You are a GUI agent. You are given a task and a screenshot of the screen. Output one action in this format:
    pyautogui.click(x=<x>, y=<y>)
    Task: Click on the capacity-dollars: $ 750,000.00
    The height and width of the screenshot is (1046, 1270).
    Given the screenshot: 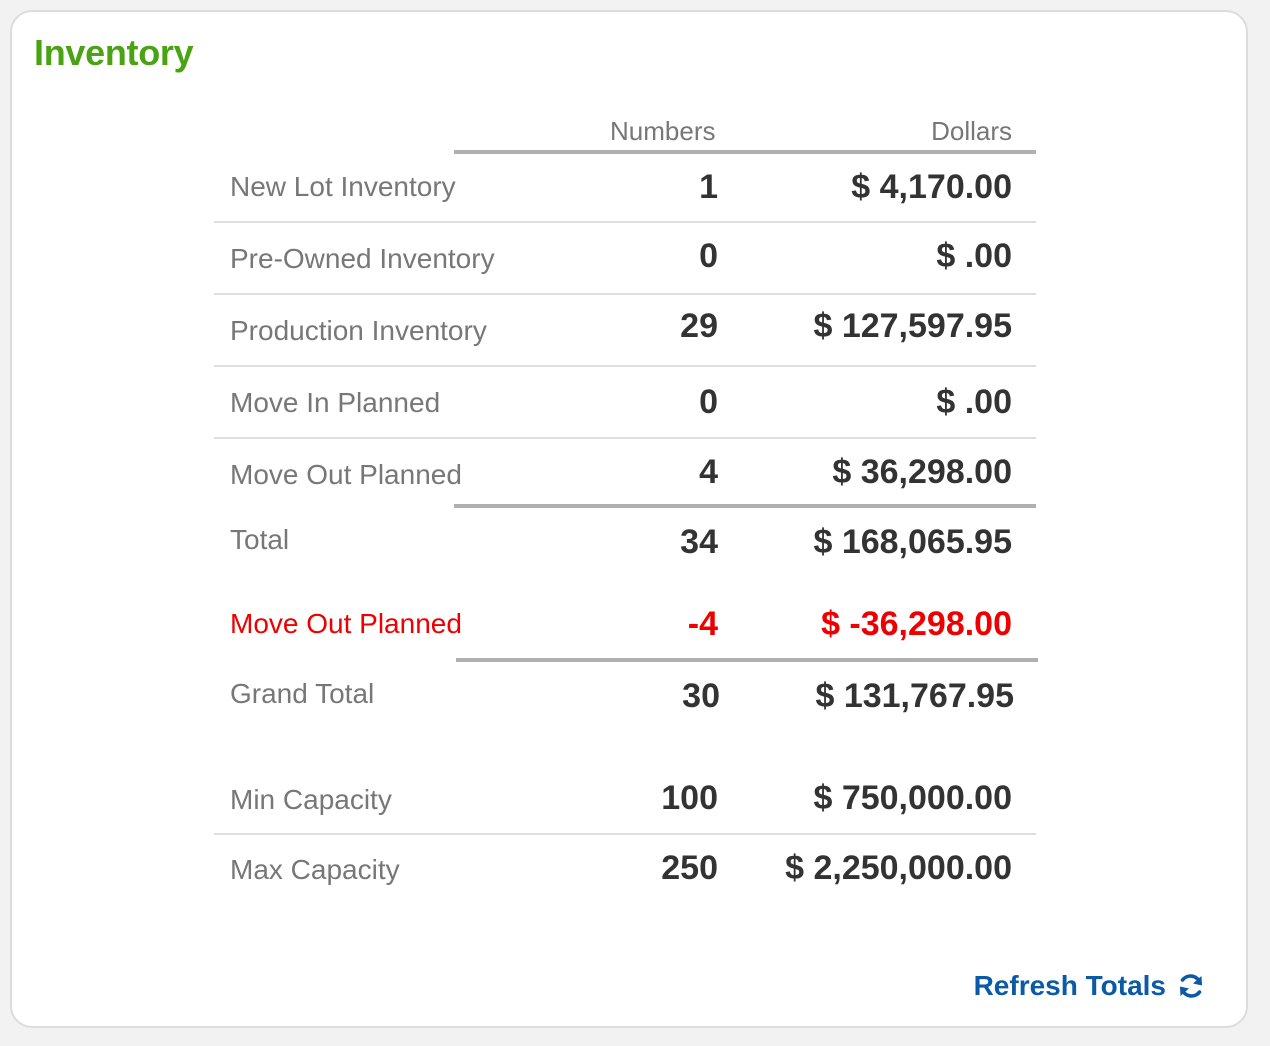 What is the action you would take?
    pyautogui.click(x=912, y=798)
    